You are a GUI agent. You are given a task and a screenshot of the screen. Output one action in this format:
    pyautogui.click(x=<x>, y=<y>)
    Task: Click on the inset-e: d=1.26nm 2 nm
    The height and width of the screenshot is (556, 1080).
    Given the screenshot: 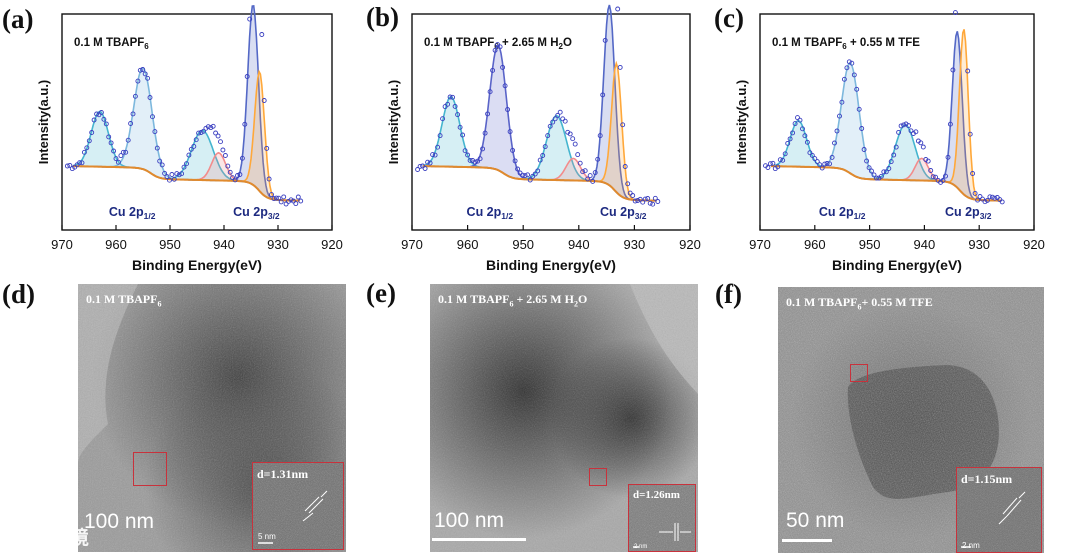 What is the action you would take?
    pyautogui.click(x=662, y=518)
    